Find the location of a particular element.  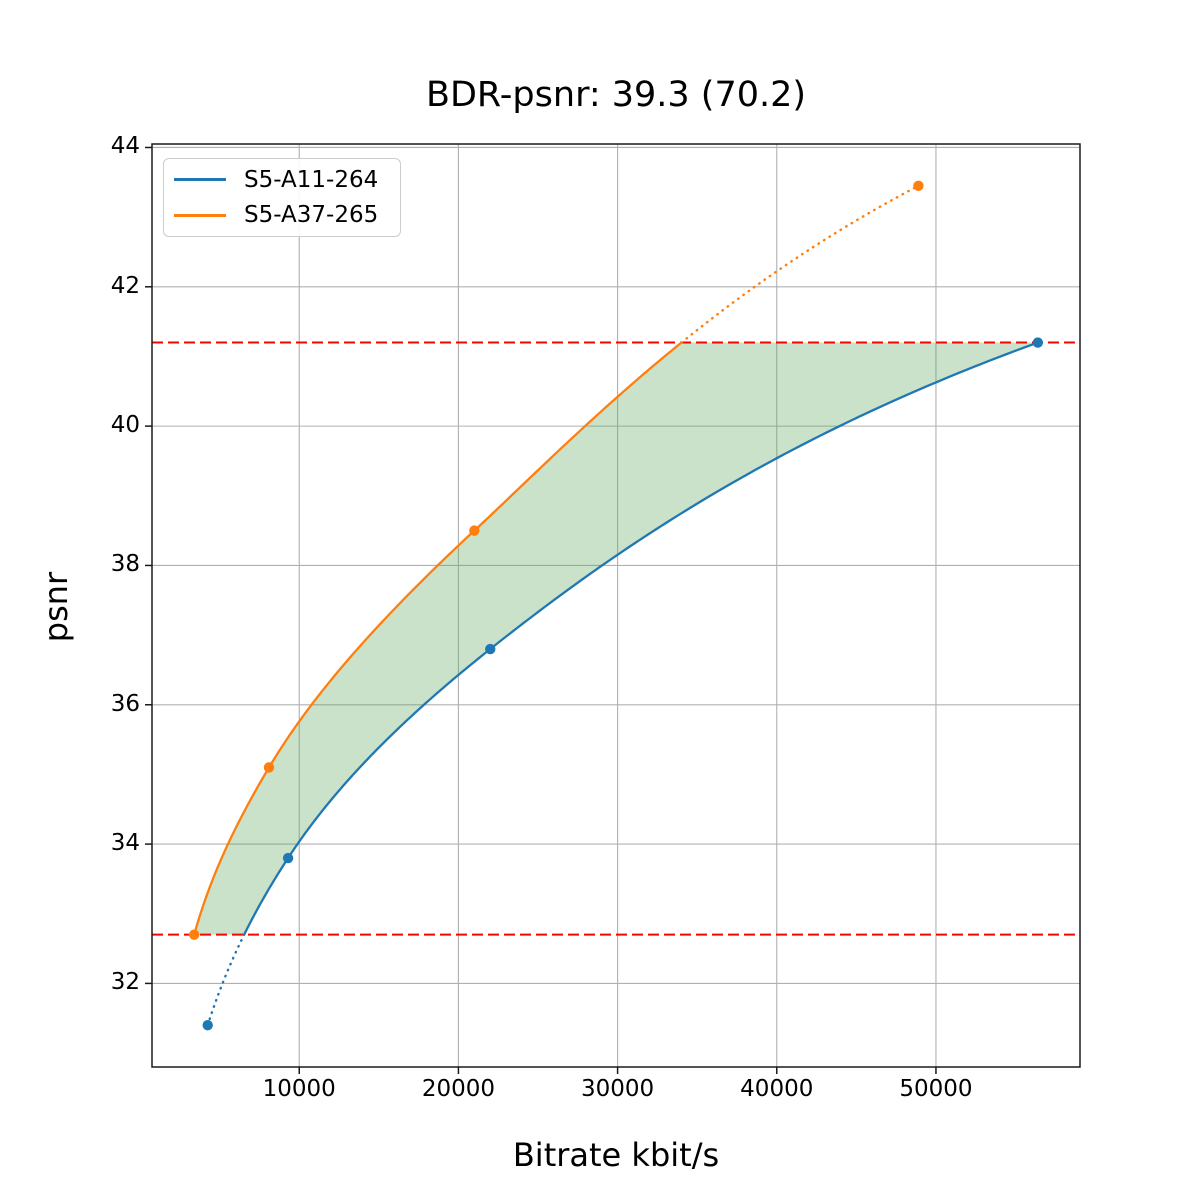

x-tick-label: 40000 is located at coordinates (777, 1089).